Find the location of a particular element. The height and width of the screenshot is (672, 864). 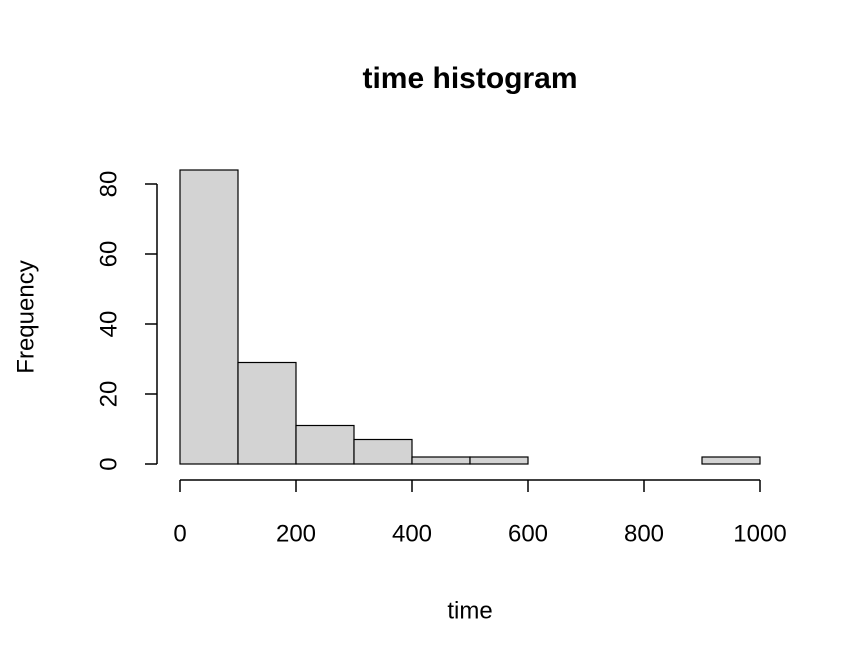

x-tick-label: 800 is located at coordinates (644, 533).